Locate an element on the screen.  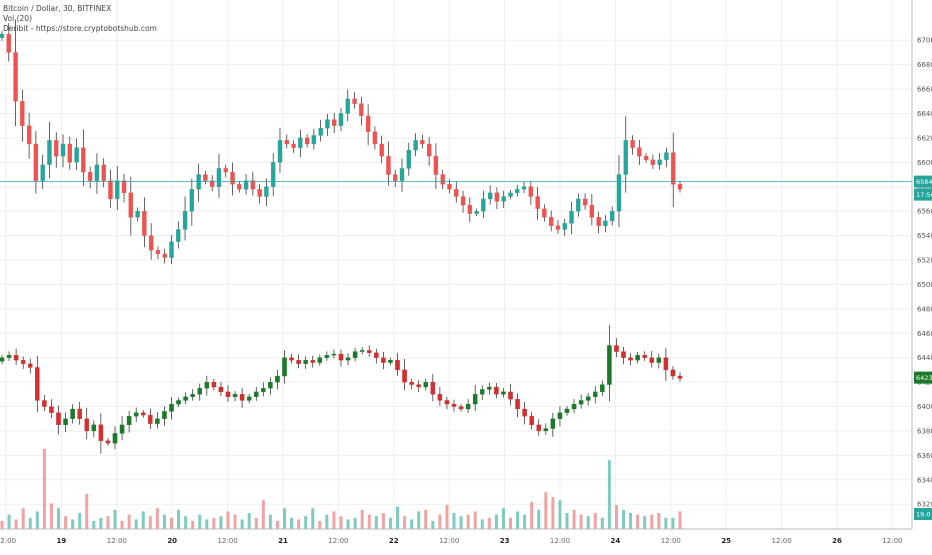
countdown-tag-bg is located at coordinates (923, 194).